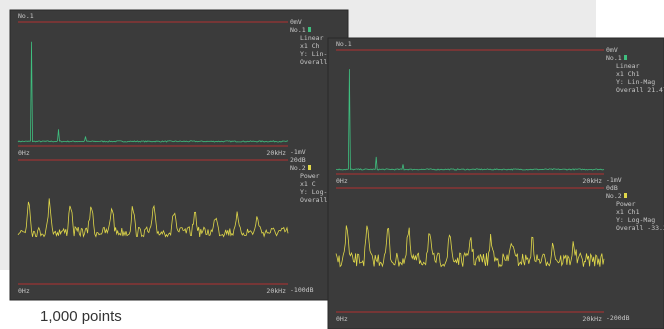 This screenshot has height=329, width=664. I want to click on info-text: Overall -3, so click(319, 200).